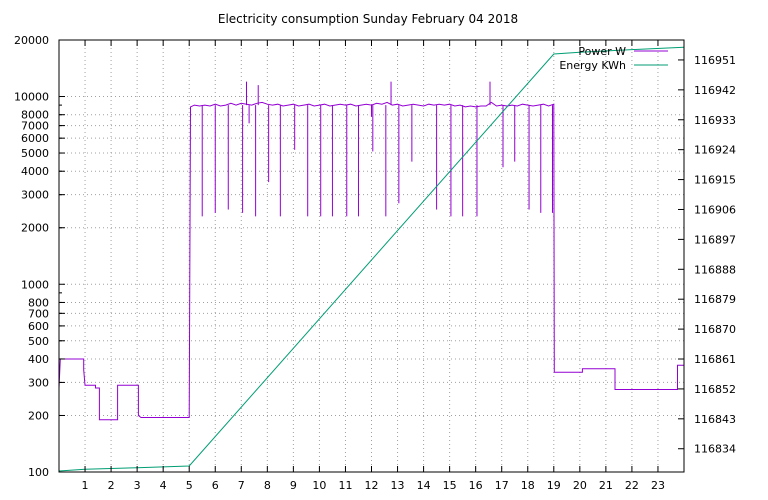 This screenshot has height=500, width=768. Describe the element at coordinates (215, 485) in the screenshot. I see `x-tick-label-6: 6` at that location.